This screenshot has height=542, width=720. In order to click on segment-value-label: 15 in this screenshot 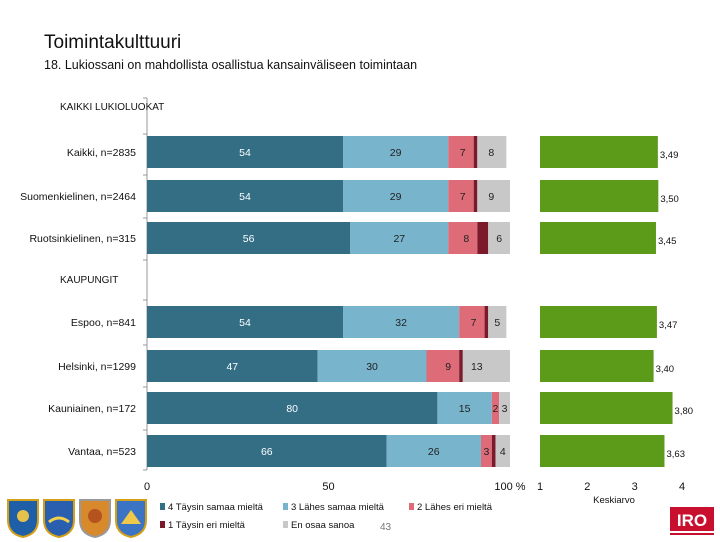, I will do `click(465, 409)`.